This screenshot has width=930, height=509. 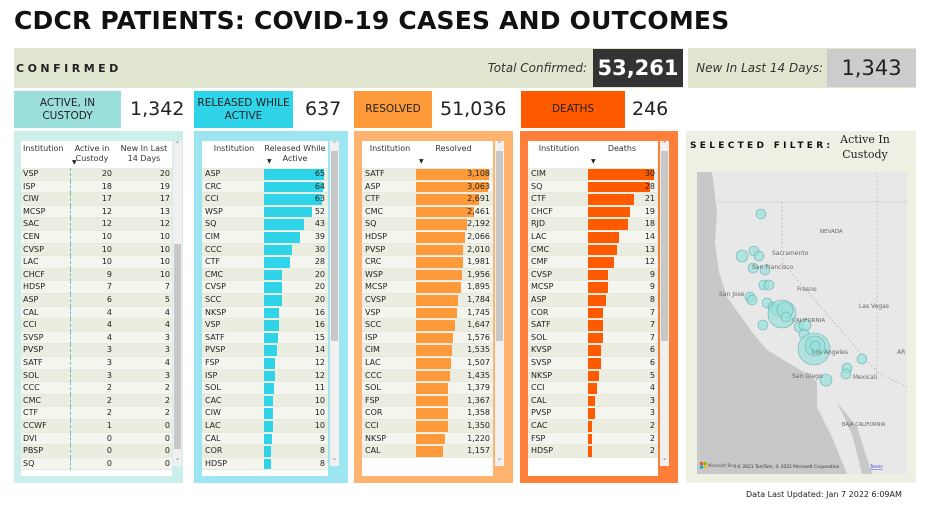 What do you see at coordinates (593, 199) in the screenshot?
I see `table-row: CTF 21` at bounding box center [593, 199].